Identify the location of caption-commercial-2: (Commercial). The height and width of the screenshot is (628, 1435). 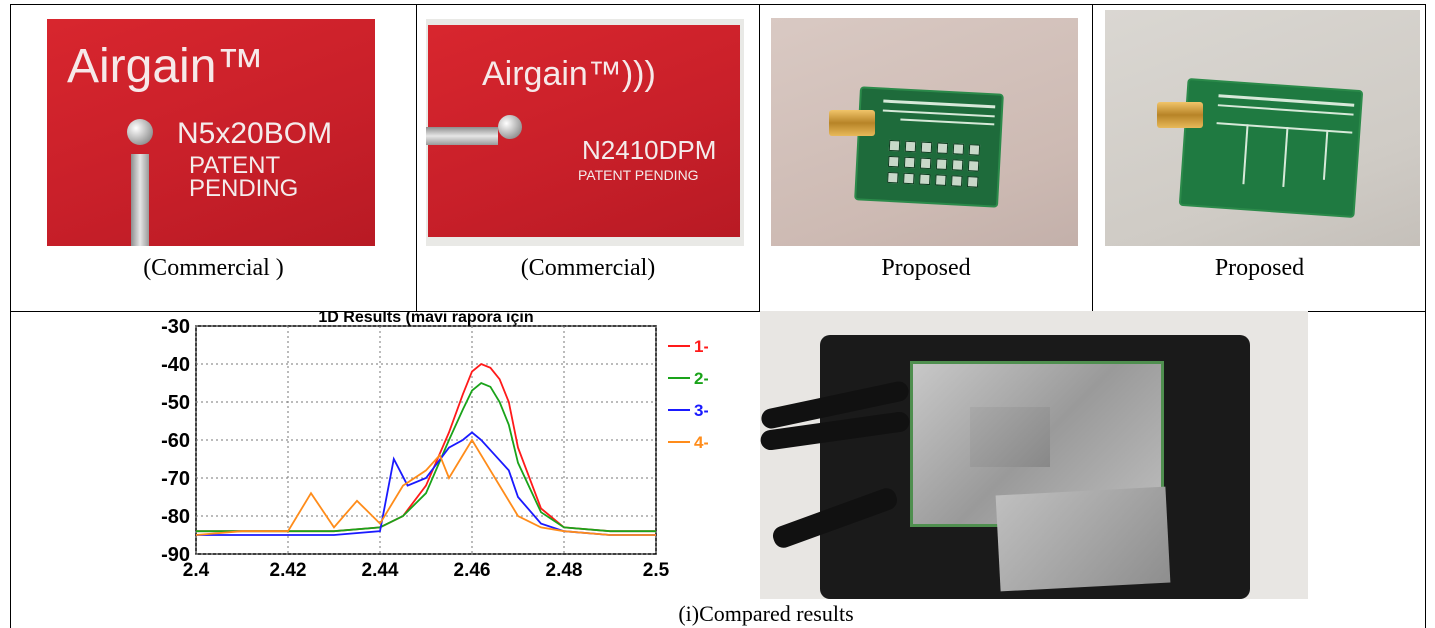
(588, 268).